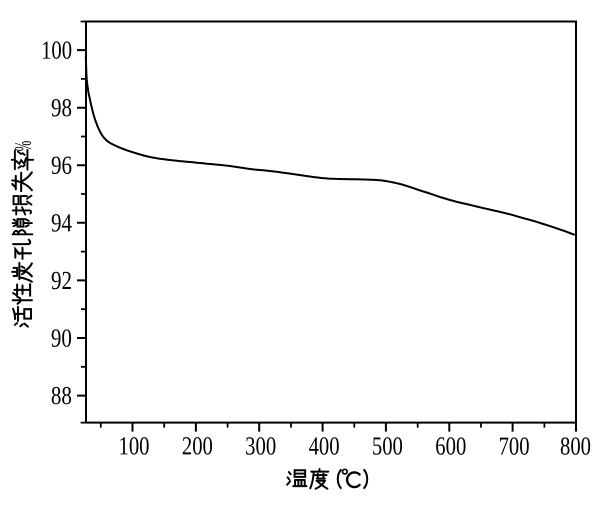 The height and width of the screenshot is (511, 600). Describe the element at coordinates (197, 445) in the screenshot. I see `svg-text: 200` at that location.